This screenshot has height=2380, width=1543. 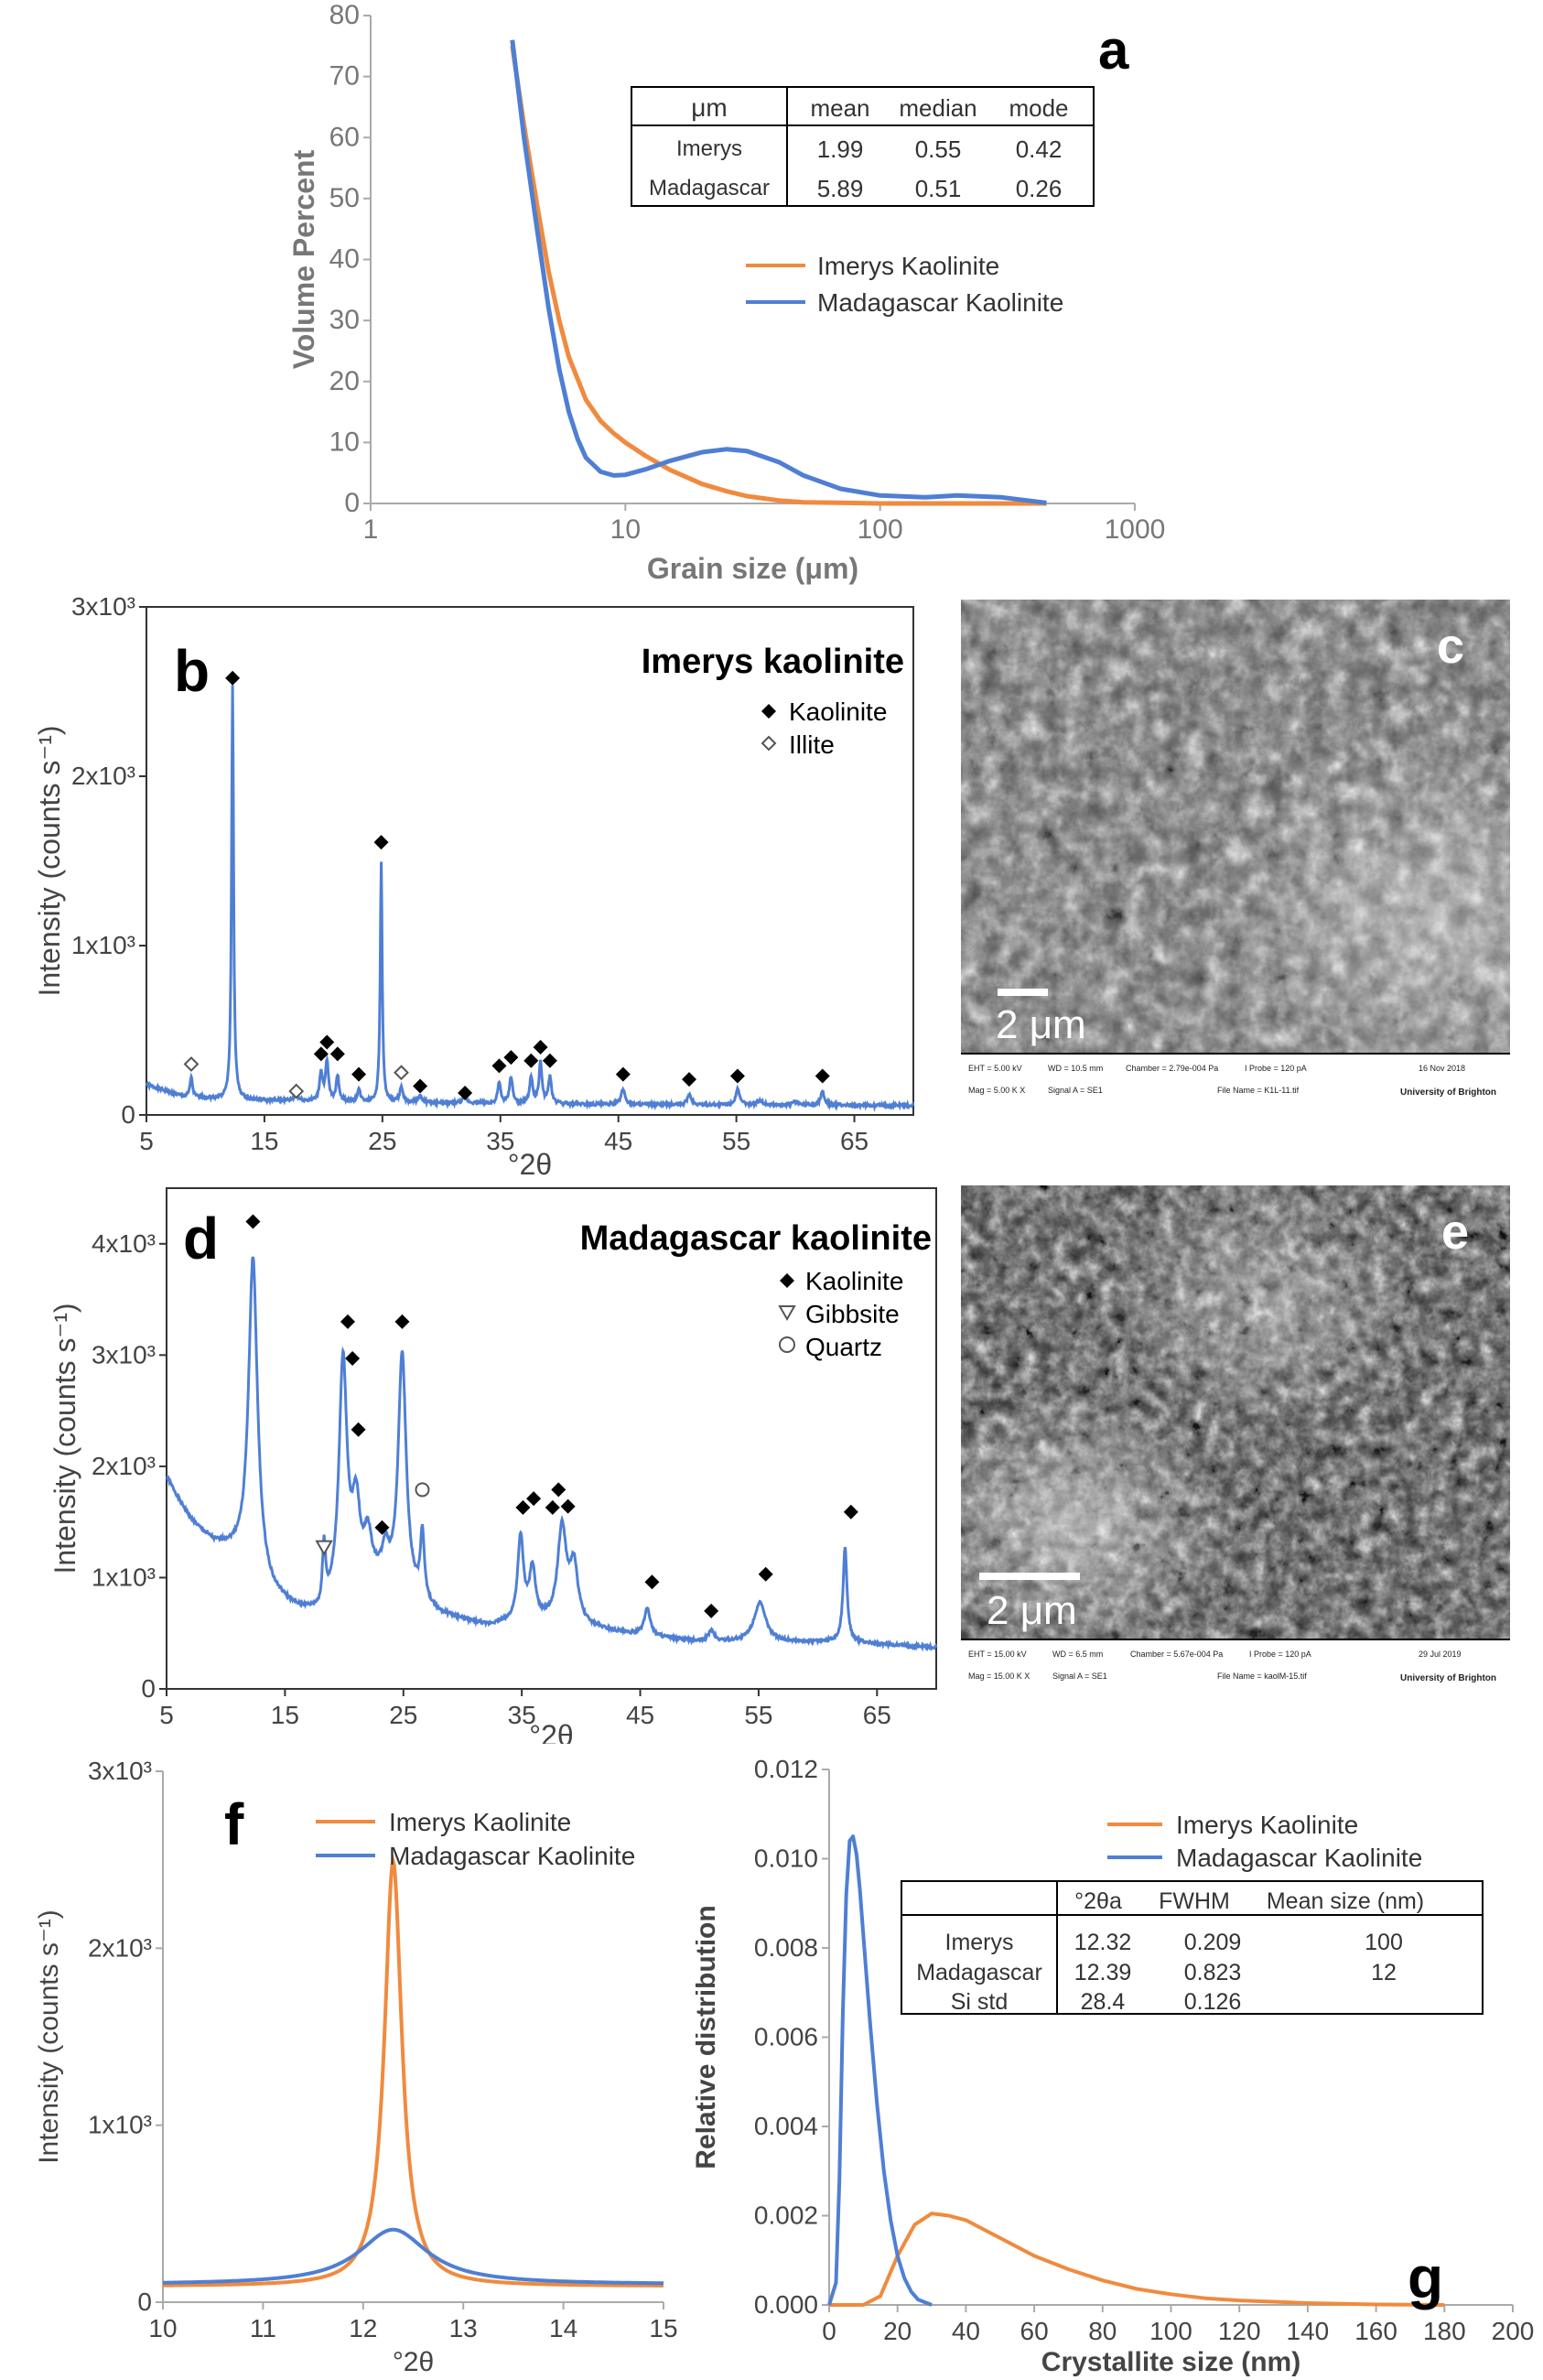 What do you see at coordinates (1038, 108) in the screenshot?
I see `table-a-header-mode: mode` at bounding box center [1038, 108].